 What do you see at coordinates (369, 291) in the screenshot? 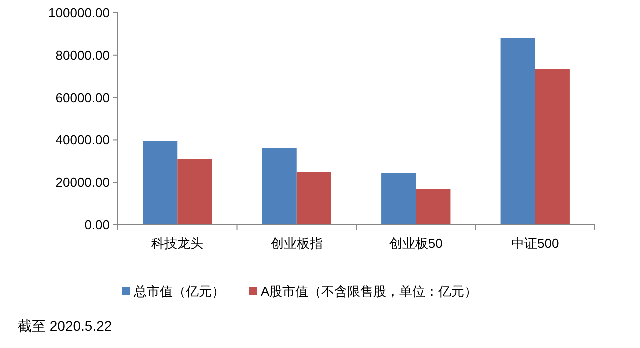
I see `legend-label: A股市值（不含限售股，单位：亿元）` at bounding box center [369, 291].